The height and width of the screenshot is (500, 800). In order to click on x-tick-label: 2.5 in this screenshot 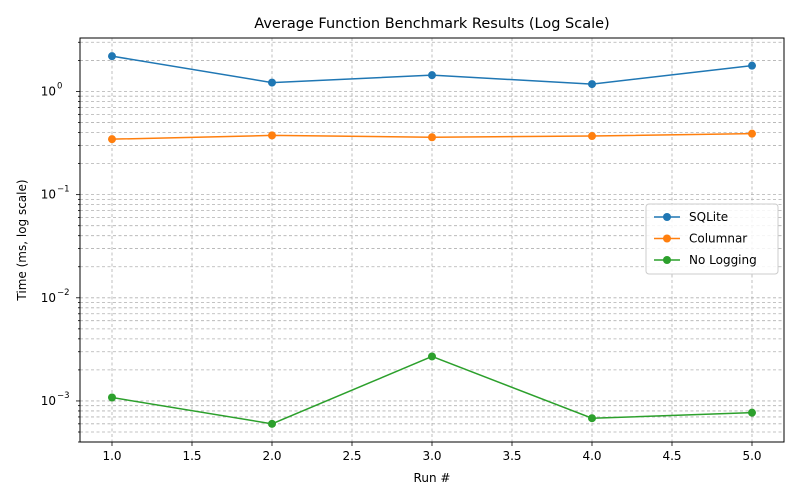, I will do `click(351, 456)`.